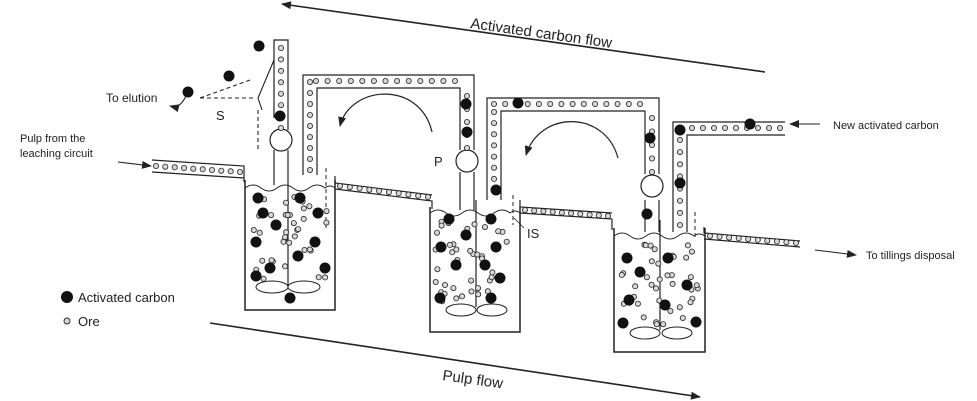 This screenshot has width=977, height=401. Describe the element at coordinates (383, 192) in the screenshot. I see `launder-tank1-tank2` at that location.